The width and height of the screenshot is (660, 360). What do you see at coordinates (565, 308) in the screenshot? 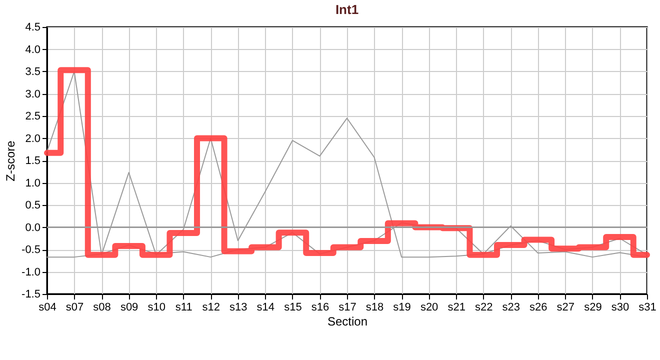
I see `x-tick-label: s27` at bounding box center [565, 308].